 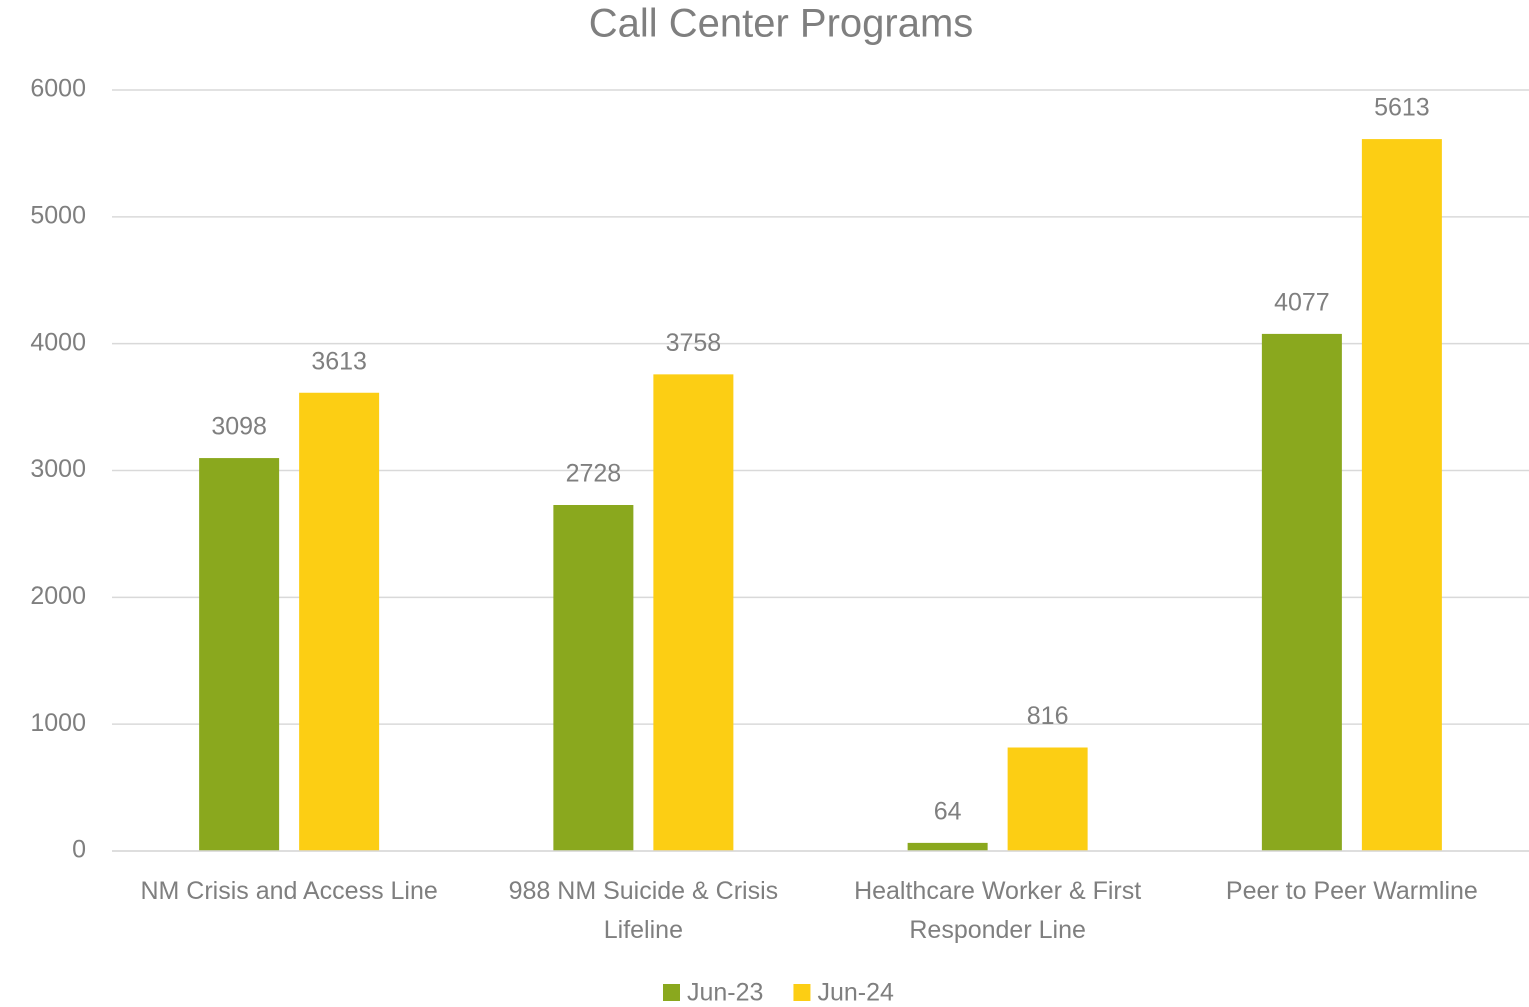 What do you see at coordinates (948, 811) in the screenshot?
I see `data-label: 64` at bounding box center [948, 811].